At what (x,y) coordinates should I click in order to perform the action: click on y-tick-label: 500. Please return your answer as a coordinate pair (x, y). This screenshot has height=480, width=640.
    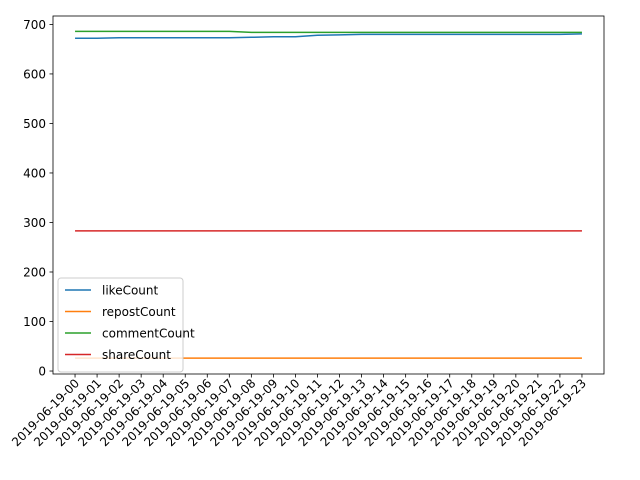
    Looking at the image, I should click on (34, 124).